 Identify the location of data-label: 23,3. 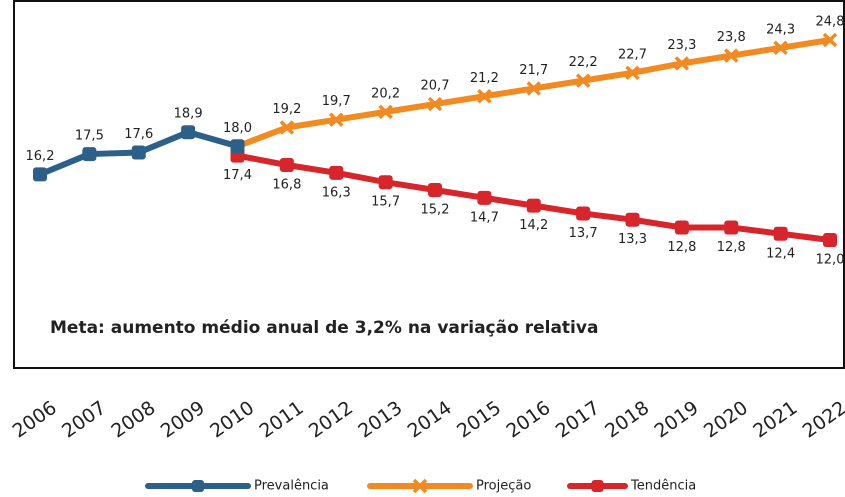
(681, 45).